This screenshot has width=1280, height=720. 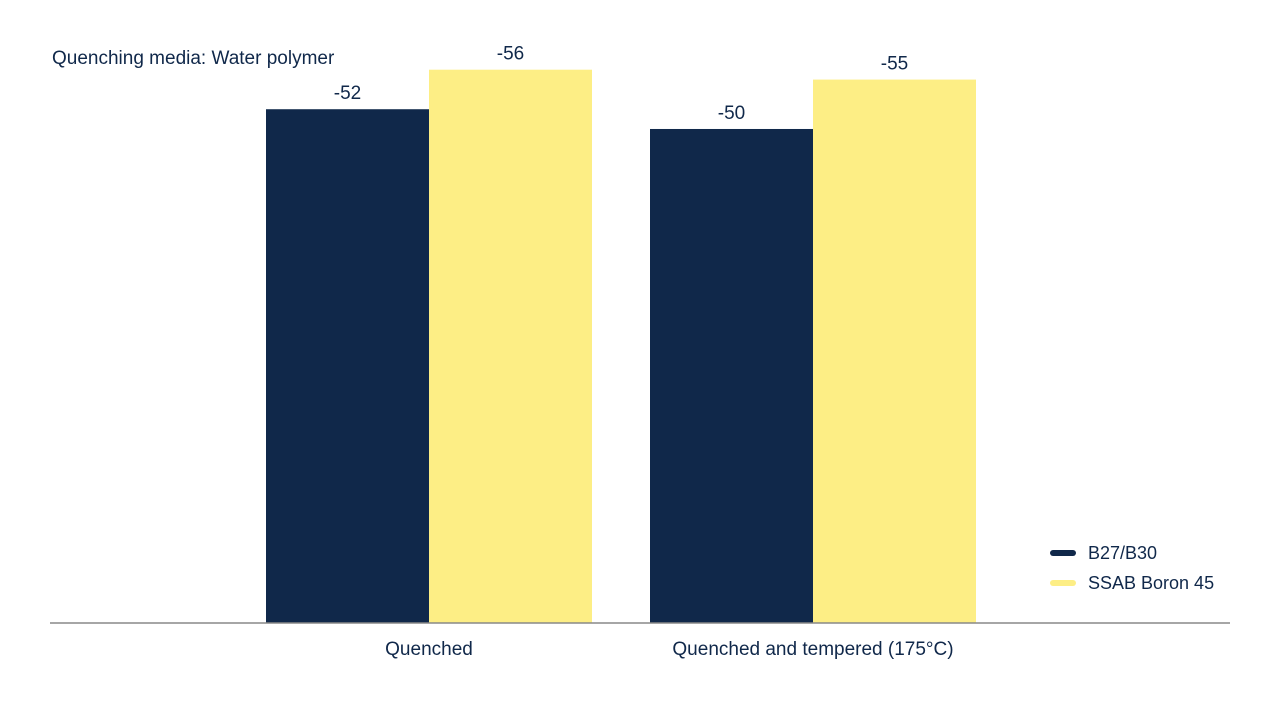 I want to click on legend-swatch-b27-b30, so click(x=1063, y=553).